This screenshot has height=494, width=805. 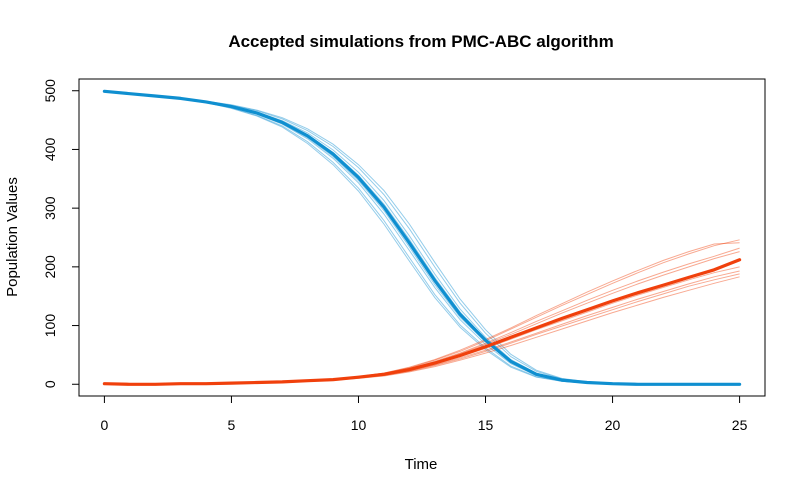 What do you see at coordinates (424, 414) in the screenshot?
I see `x-axis: 0 5 10 15 20 25` at bounding box center [424, 414].